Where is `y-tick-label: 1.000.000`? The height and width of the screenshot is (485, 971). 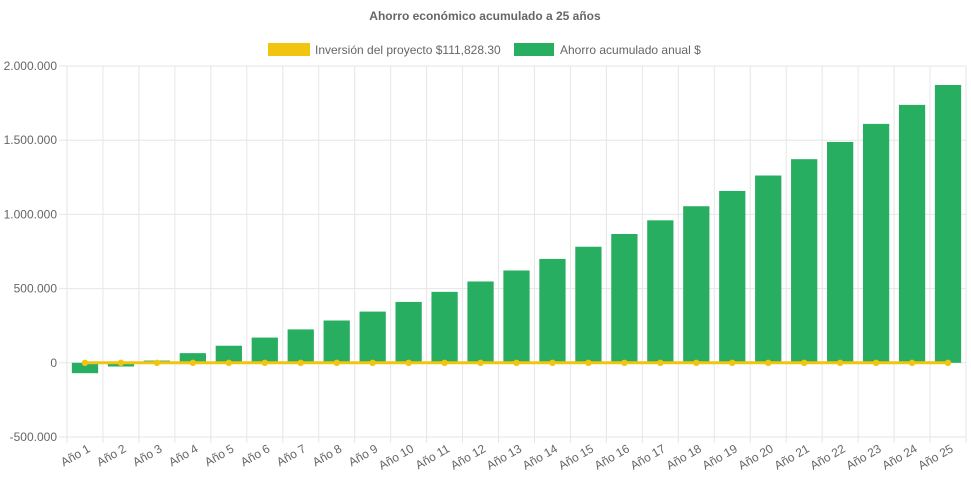 y-tick-label: 1.000.000 is located at coordinates (31, 214).